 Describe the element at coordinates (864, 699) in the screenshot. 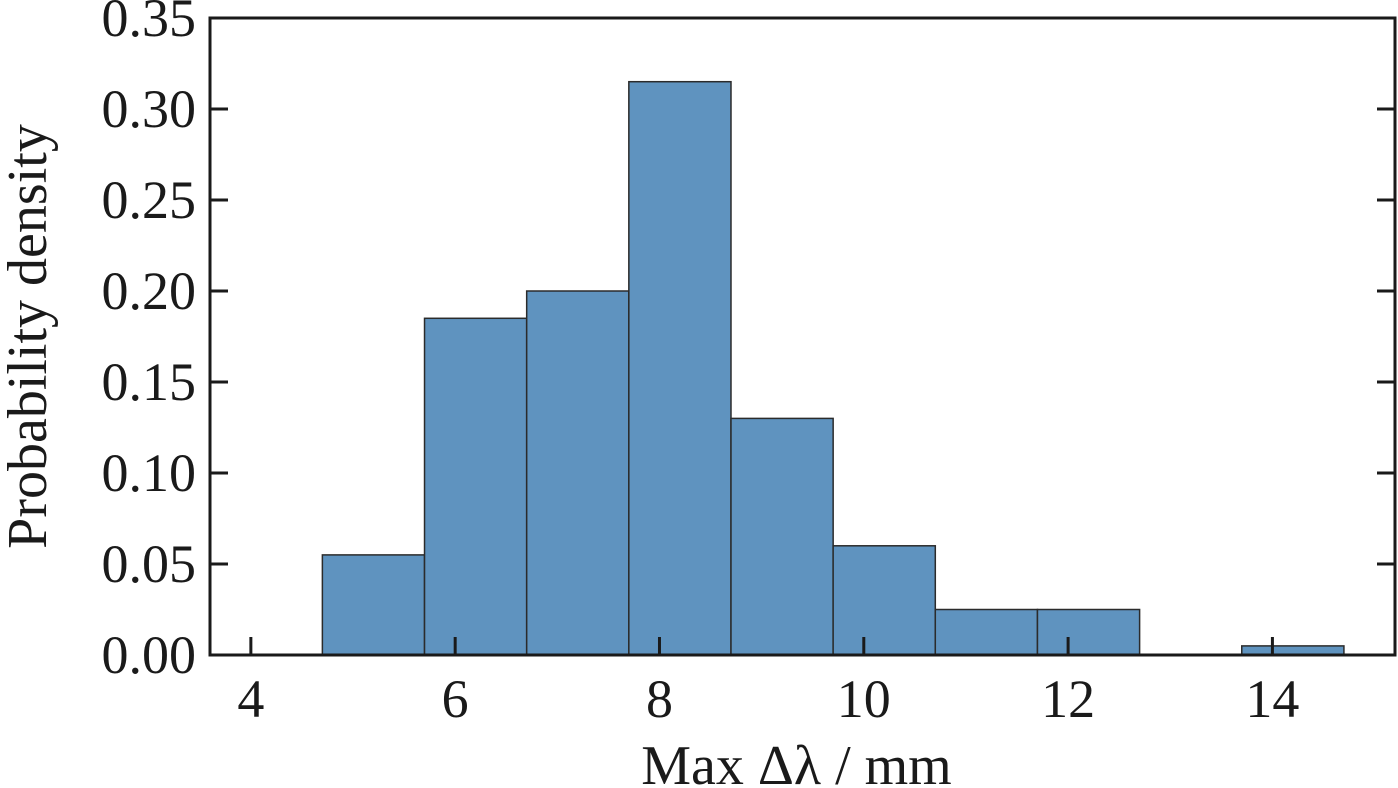

I see `x-tick-label: 10` at that location.